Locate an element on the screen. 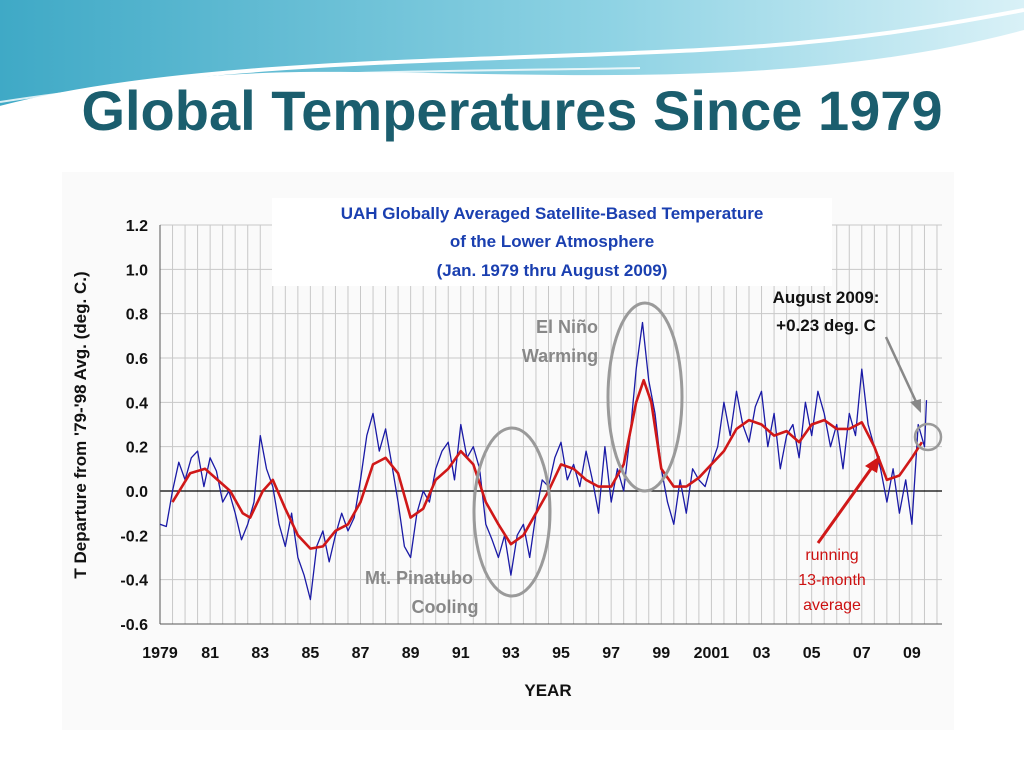 Image resolution: width=1024 pixels, height=768 pixels. august-label-1: August 2009: is located at coordinates (826, 297).